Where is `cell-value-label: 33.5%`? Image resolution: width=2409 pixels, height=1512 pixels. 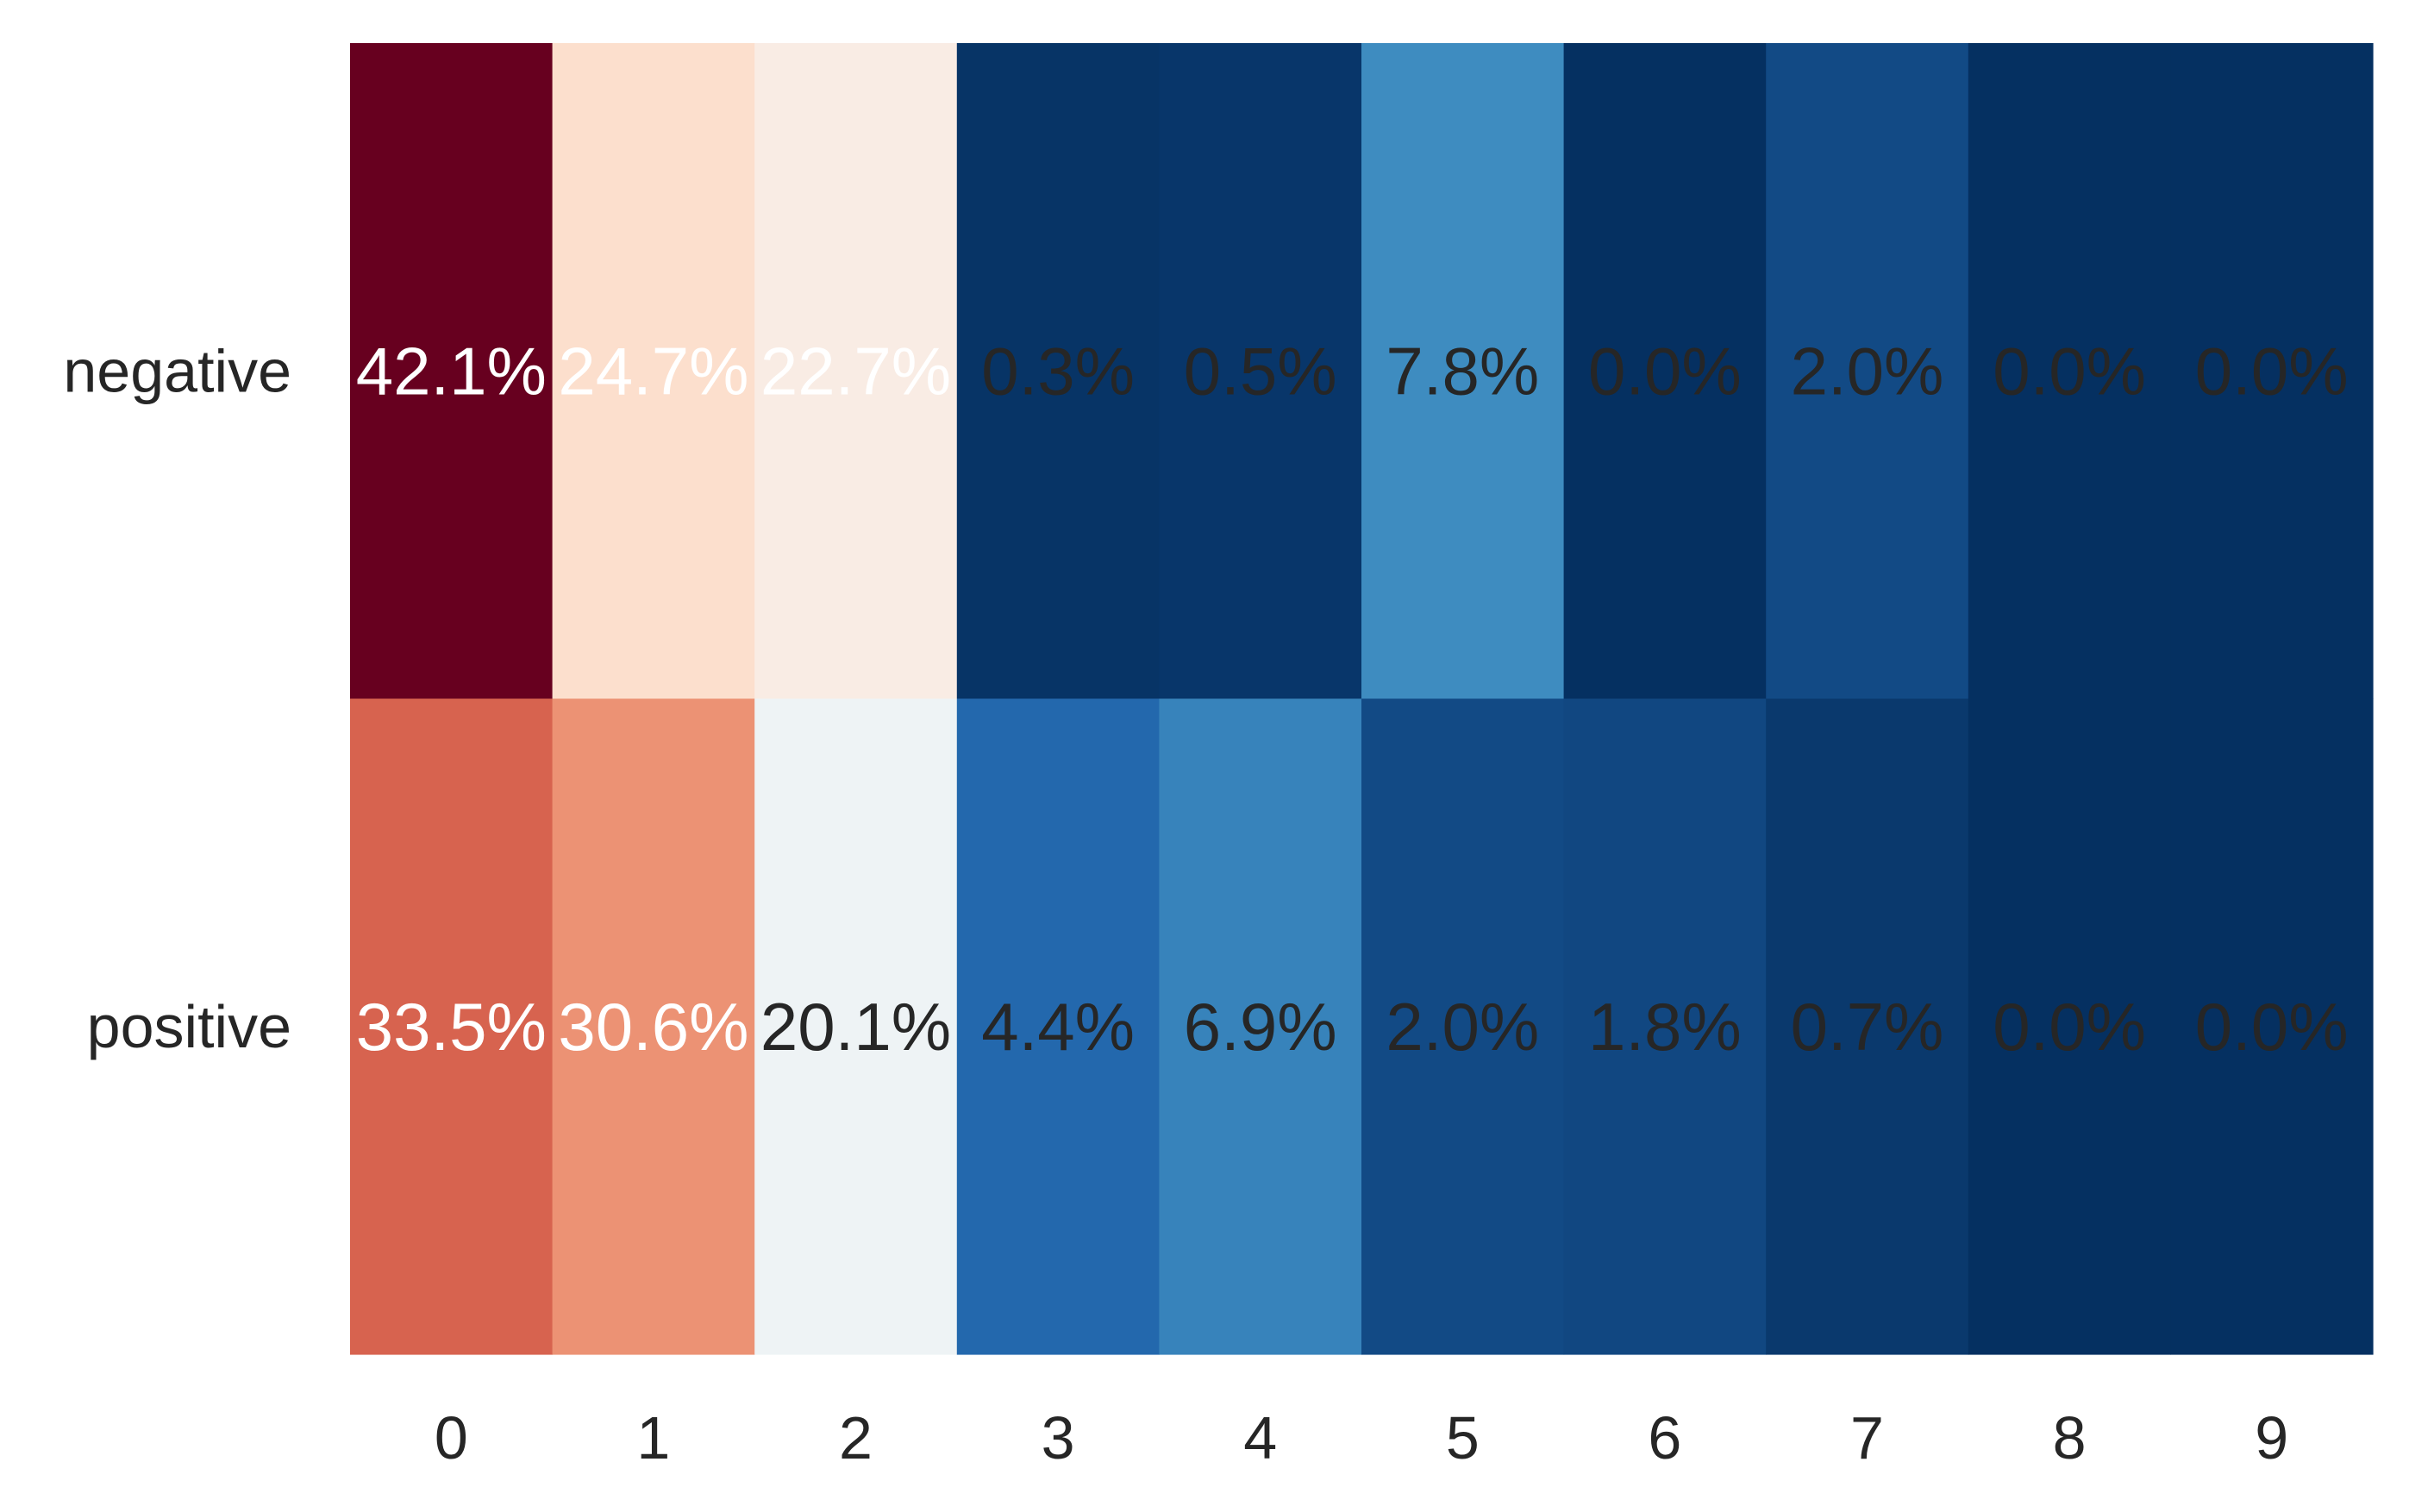
cell-value-label: 33.5% is located at coordinates (451, 1027).